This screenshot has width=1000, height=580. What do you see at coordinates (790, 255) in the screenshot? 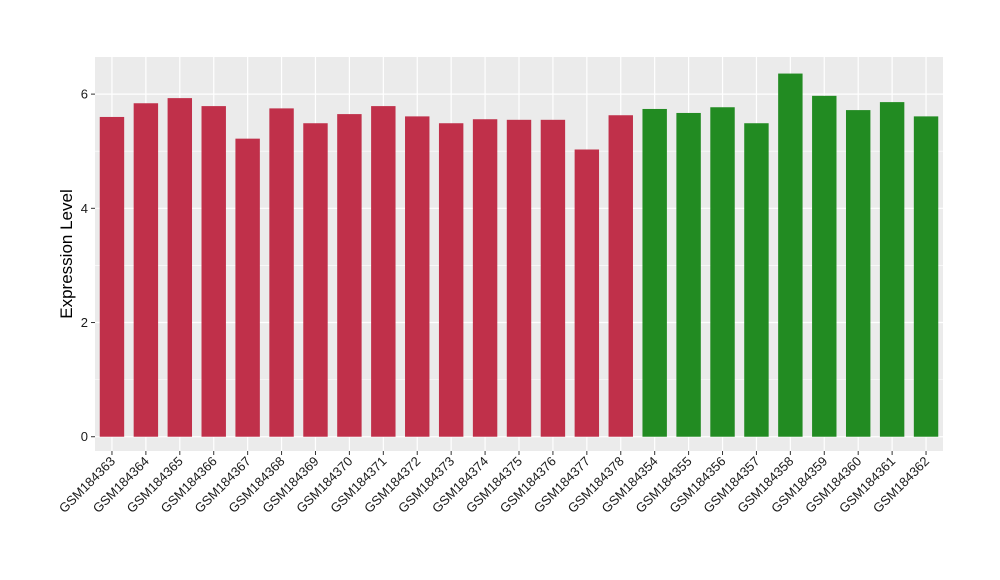
I see `bar-GSM184358` at bounding box center [790, 255].